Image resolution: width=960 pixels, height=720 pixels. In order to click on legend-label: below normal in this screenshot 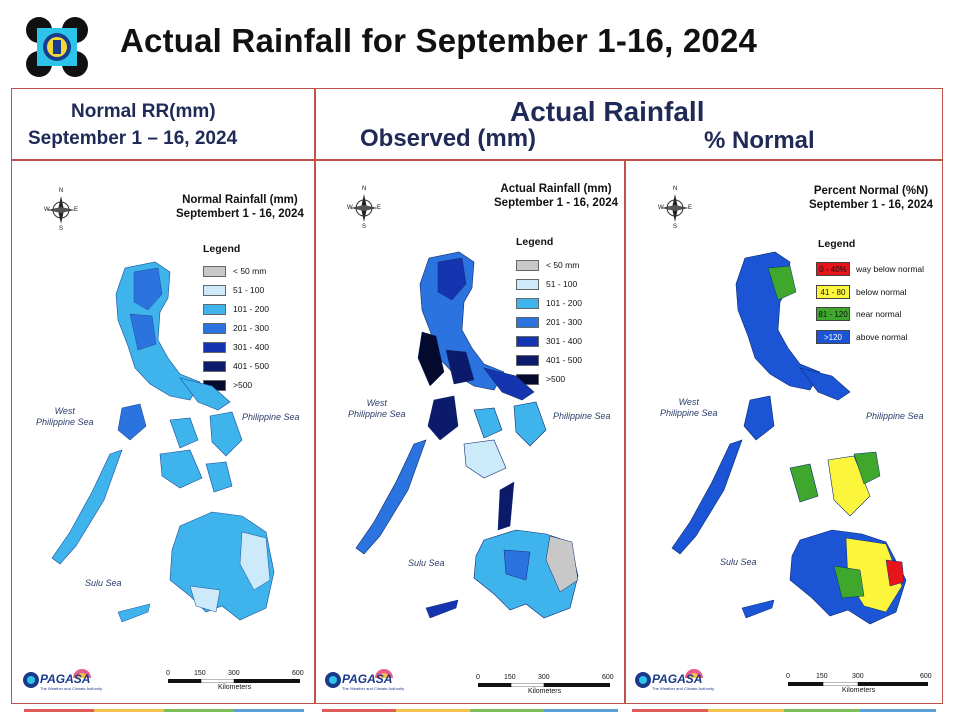, I will do `click(881, 292)`.